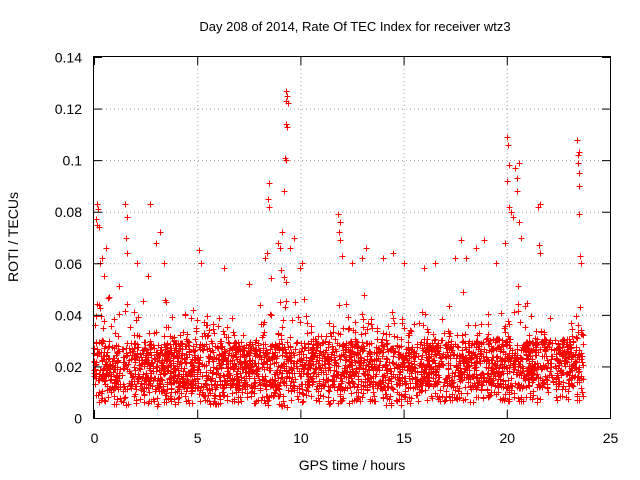 The width and height of the screenshot is (640, 480). What do you see at coordinates (404, 438) in the screenshot?
I see `x-tick-label: 15` at bounding box center [404, 438].